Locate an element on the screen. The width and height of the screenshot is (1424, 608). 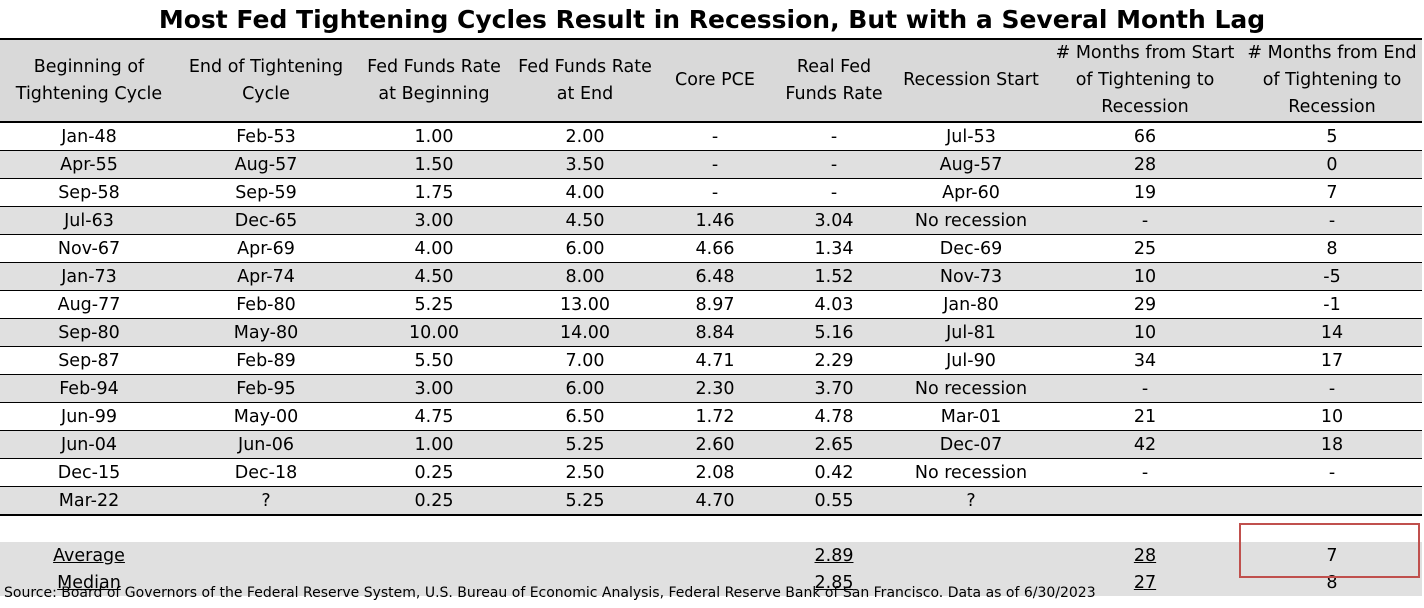
table-cell: 0.55 is located at coordinates (834, 501).